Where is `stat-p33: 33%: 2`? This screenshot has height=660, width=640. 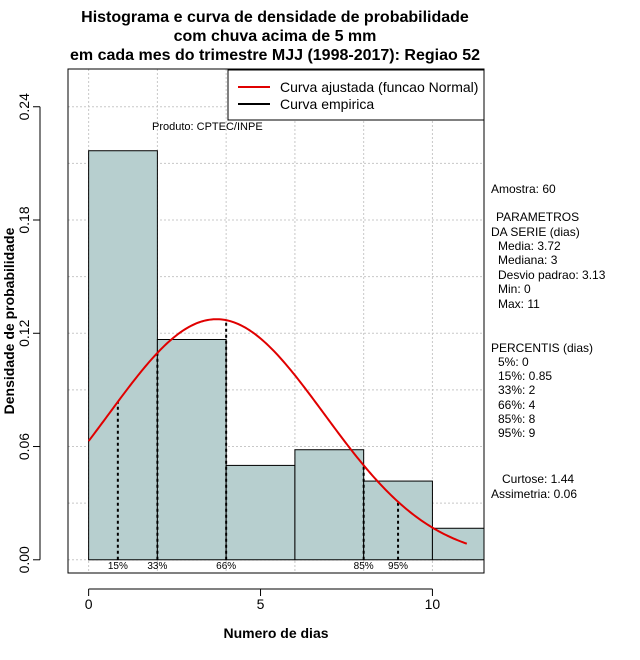 stat-p33: 33%: 2 is located at coordinates (517, 390).